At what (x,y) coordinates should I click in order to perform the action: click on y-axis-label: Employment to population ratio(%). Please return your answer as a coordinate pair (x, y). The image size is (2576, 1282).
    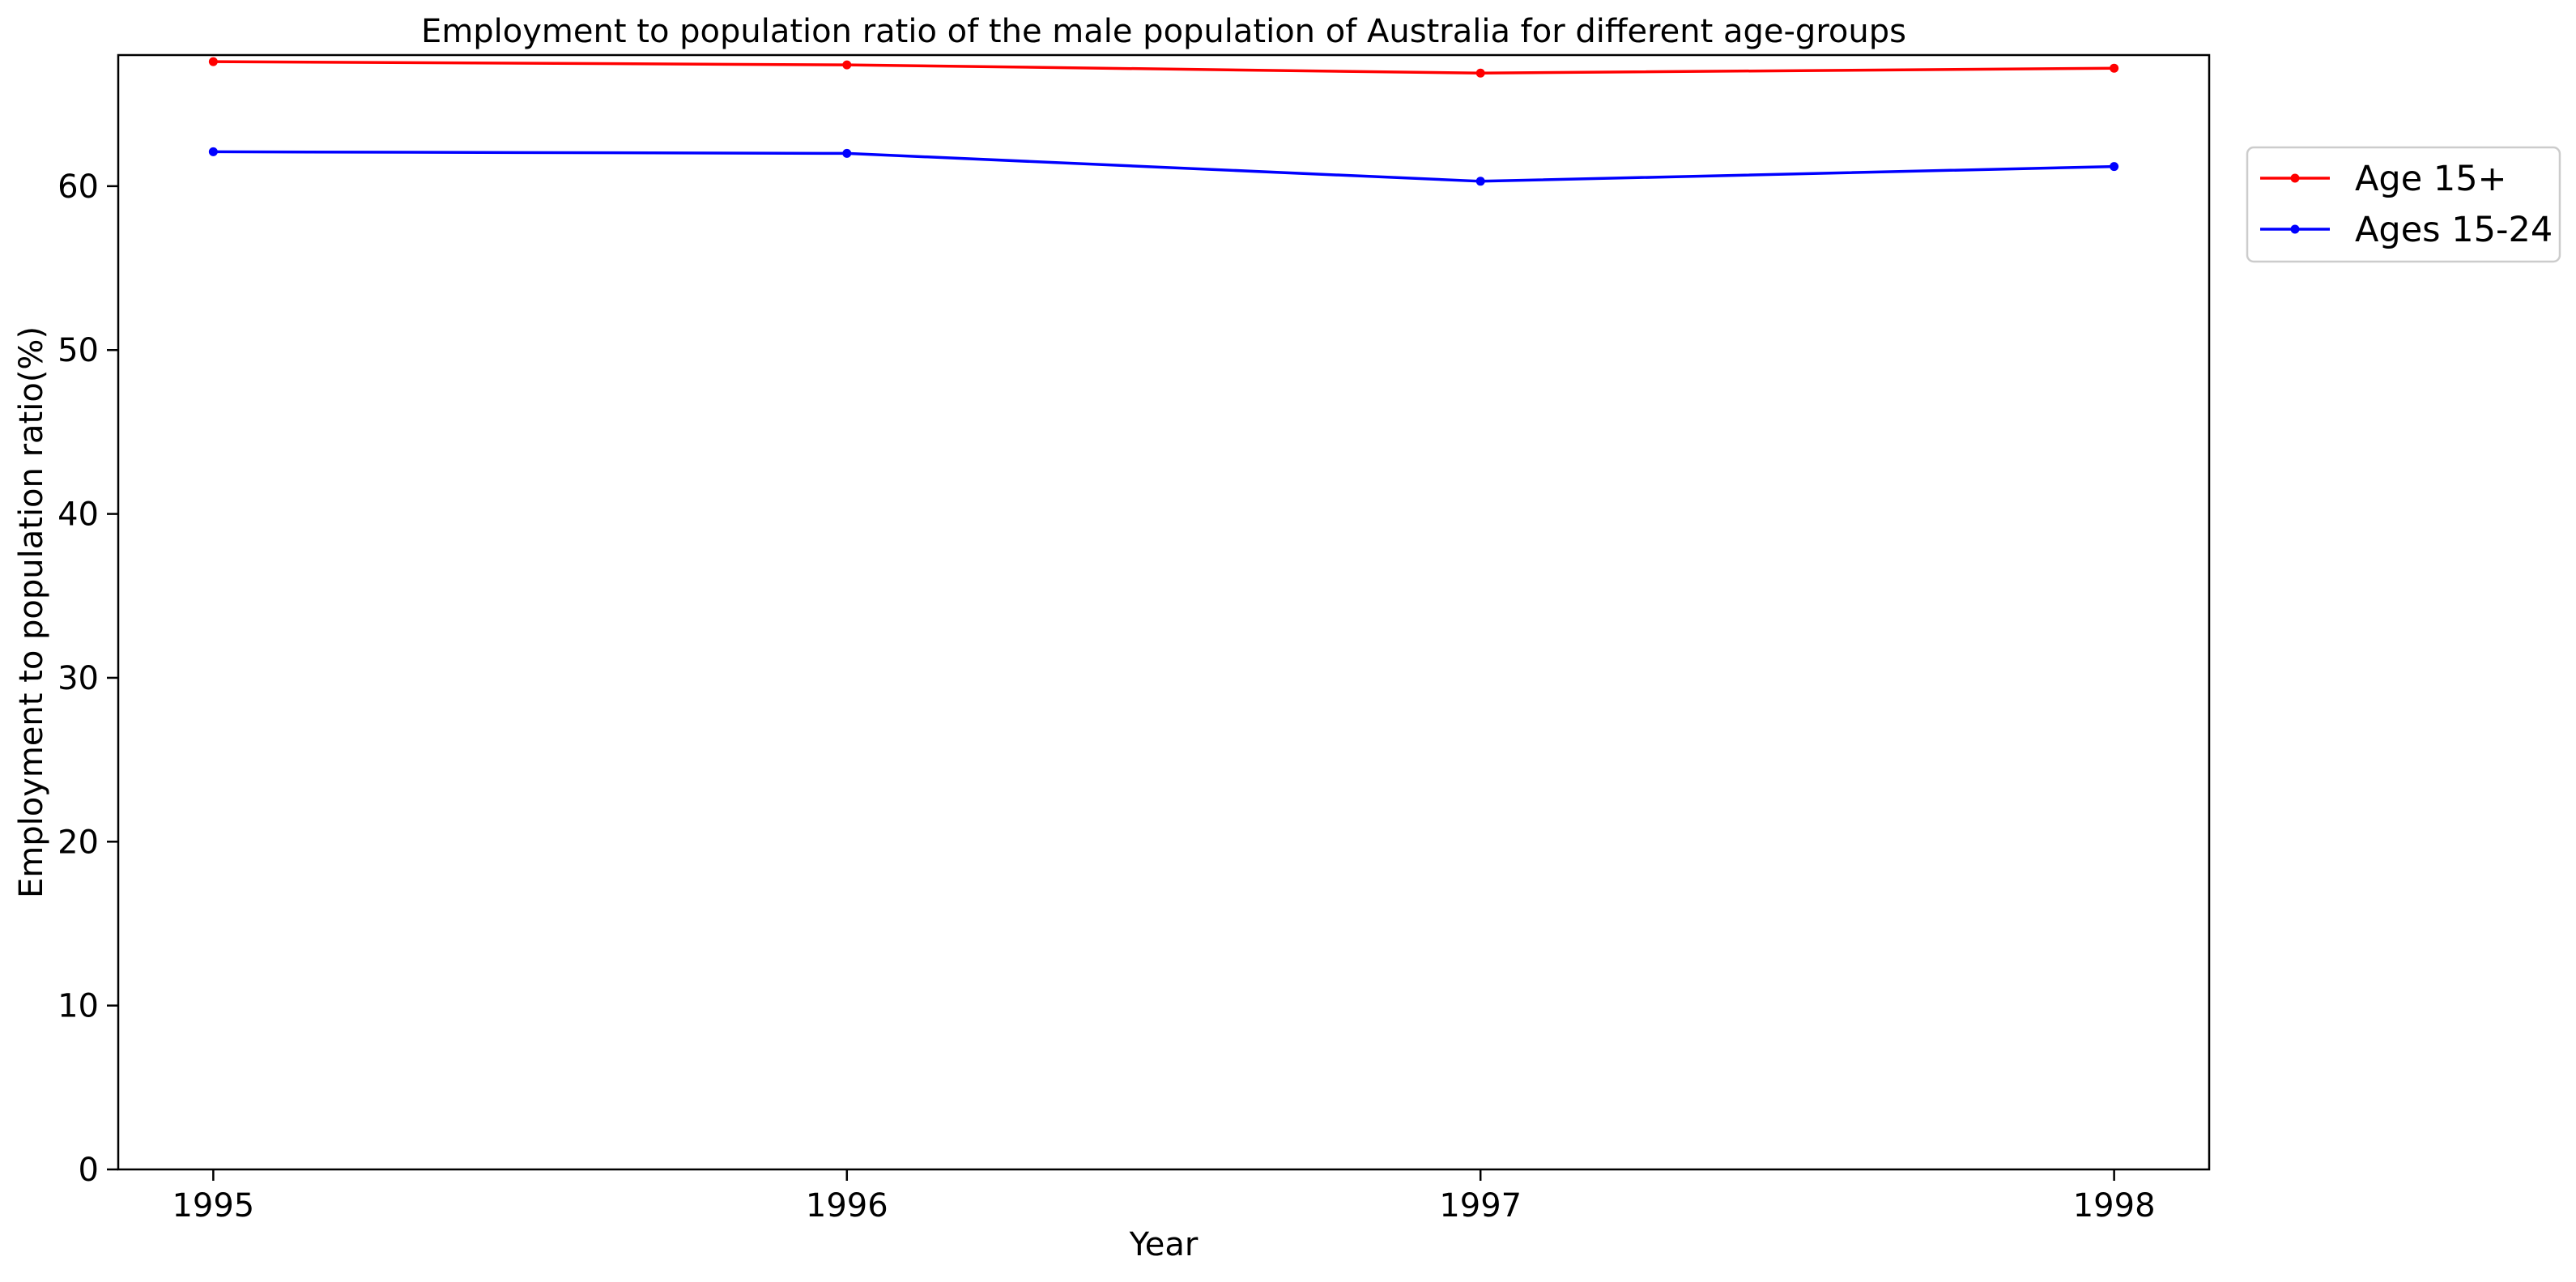
    Looking at the image, I should click on (31, 612).